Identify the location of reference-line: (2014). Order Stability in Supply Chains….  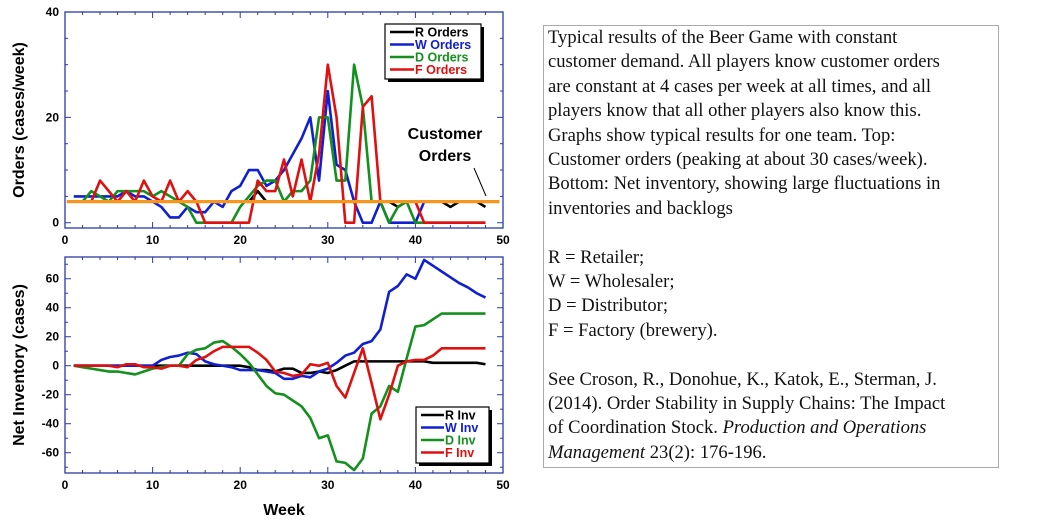
(747, 404).